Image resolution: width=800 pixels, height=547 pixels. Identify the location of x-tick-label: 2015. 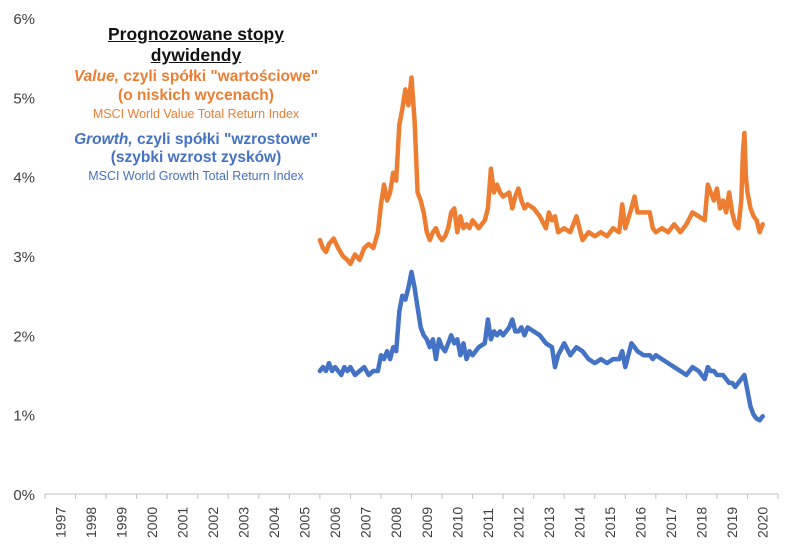
(610, 522).